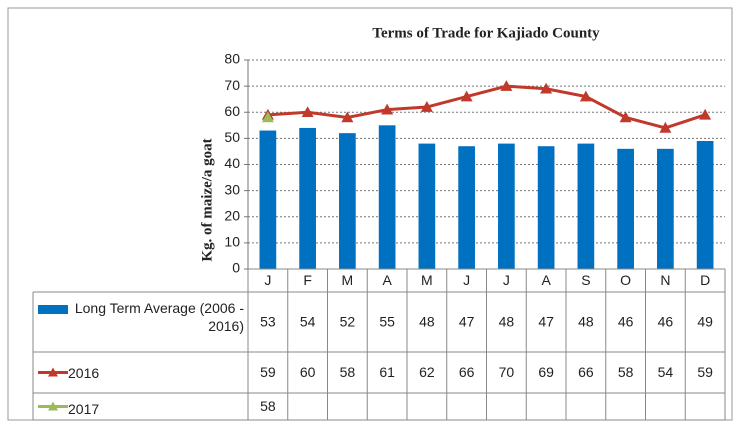 This screenshot has width=740, height=424. I want to click on y-tick-label: 30, so click(232, 189).